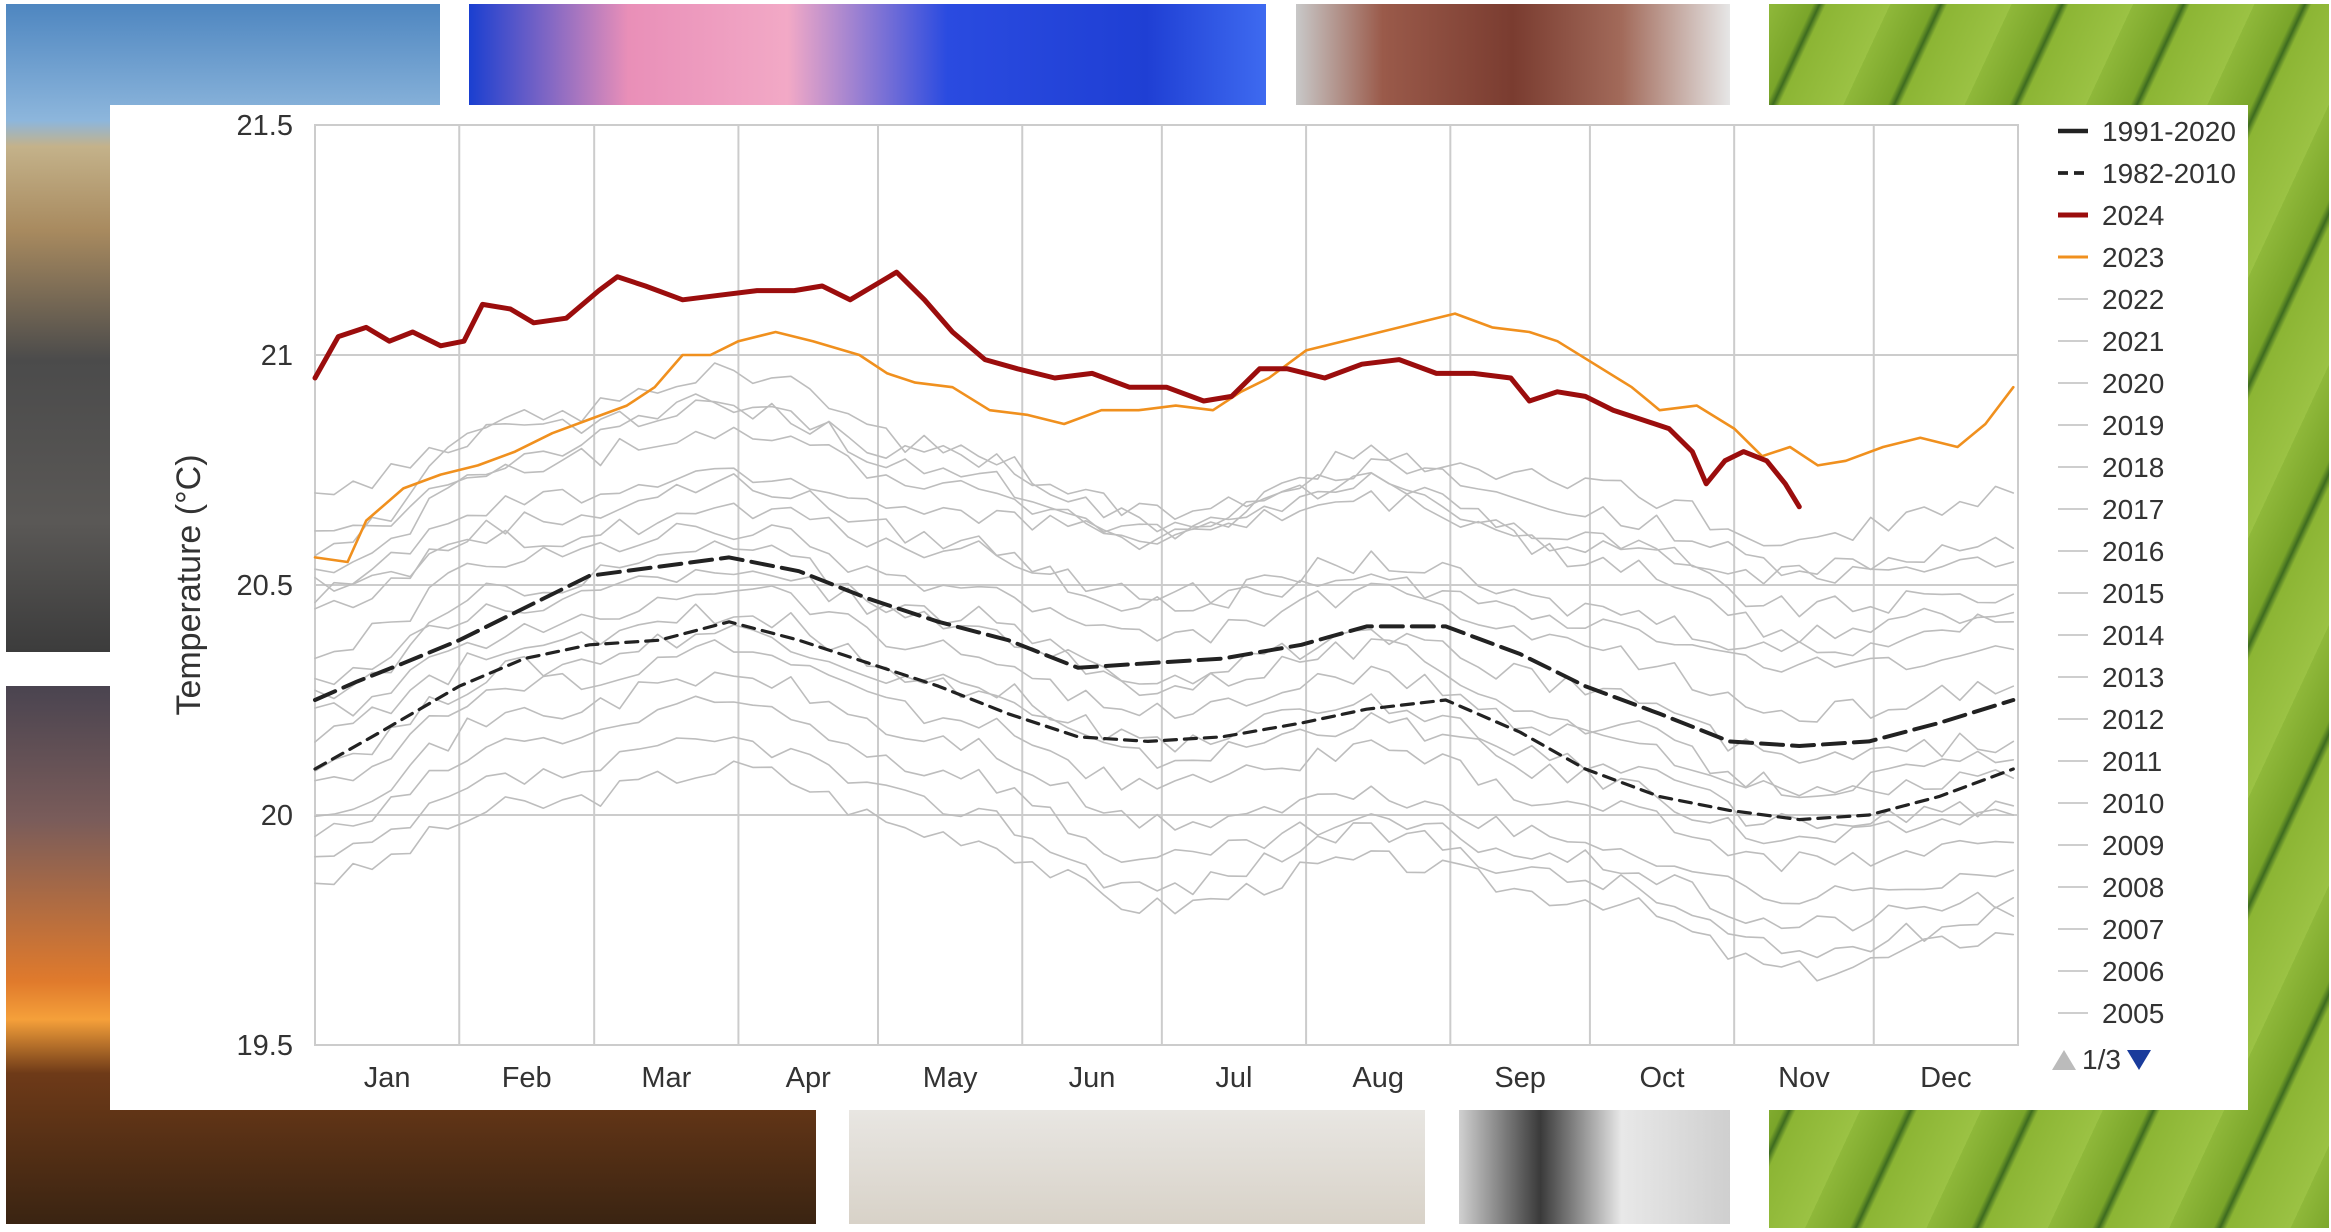 This screenshot has width=2331, height=1232. Describe the element at coordinates (1168, 1078) in the screenshot. I see `x-axis-ticks: Jan Feb Mar Apr May Jun Jul Aug Sep Oct Nov Dec` at that location.